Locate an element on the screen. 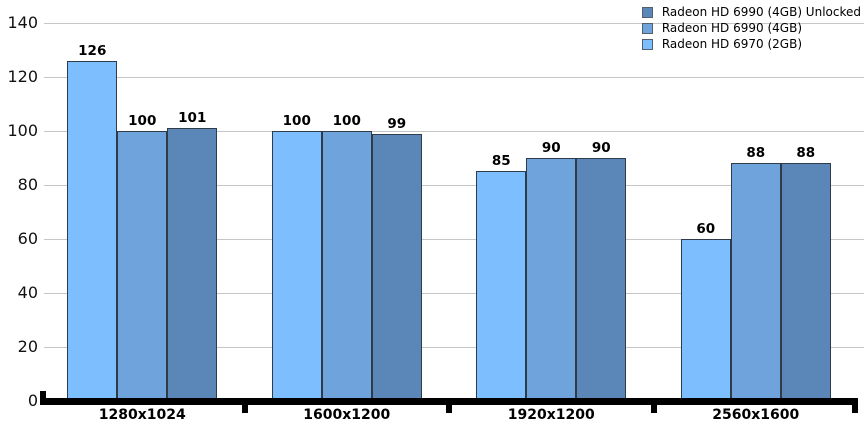  bar: 126 is located at coordinates (92, 222).